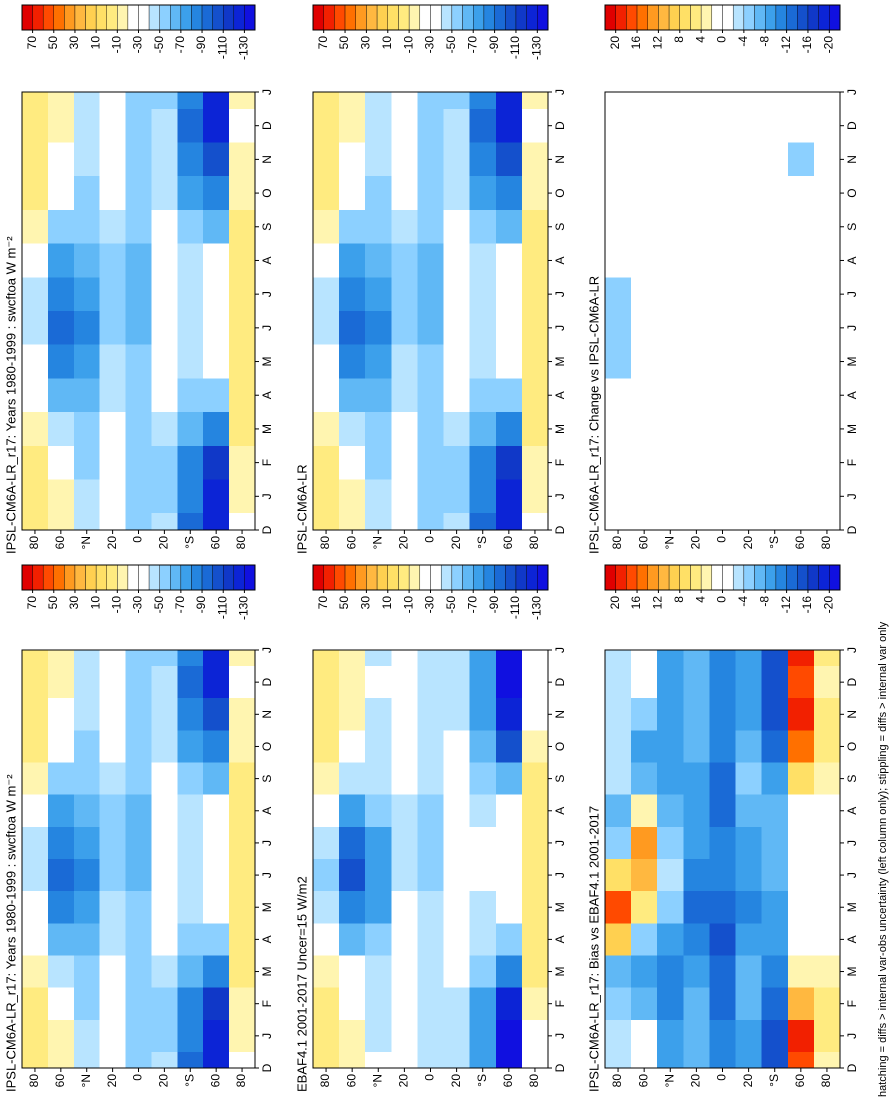  Describe the element at coordinates (700, 39) in the screenshot. I see `colorbar-label: 4` at that location.